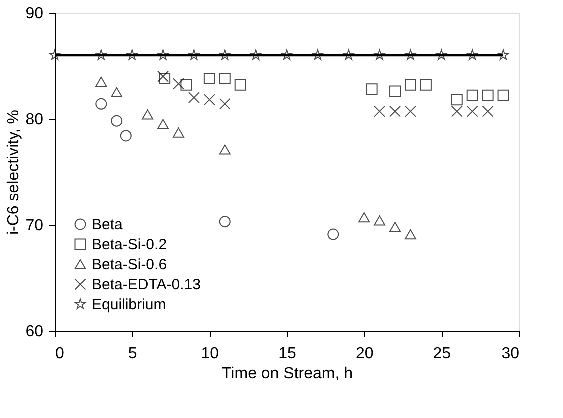 The image size is (563, 418). I want to click on y-tick-label: 60, so click(35, 332).